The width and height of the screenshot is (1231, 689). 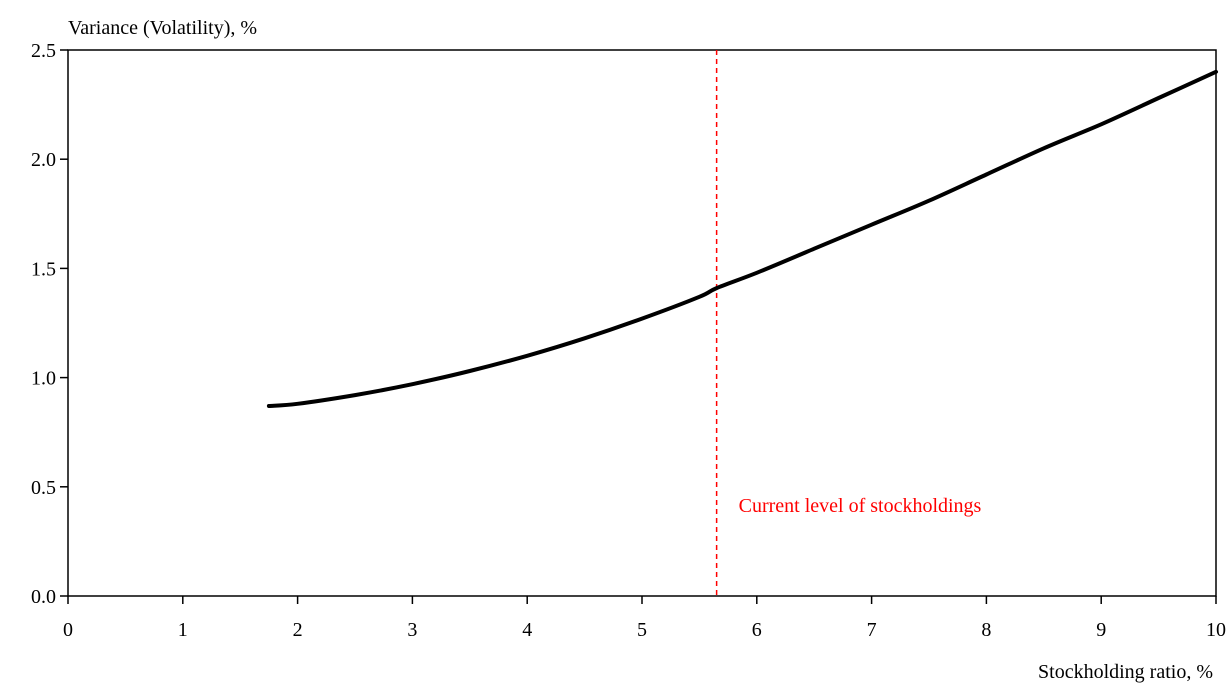 I want to click on y-tick-label: 0.0, so click(x=43, y=597).